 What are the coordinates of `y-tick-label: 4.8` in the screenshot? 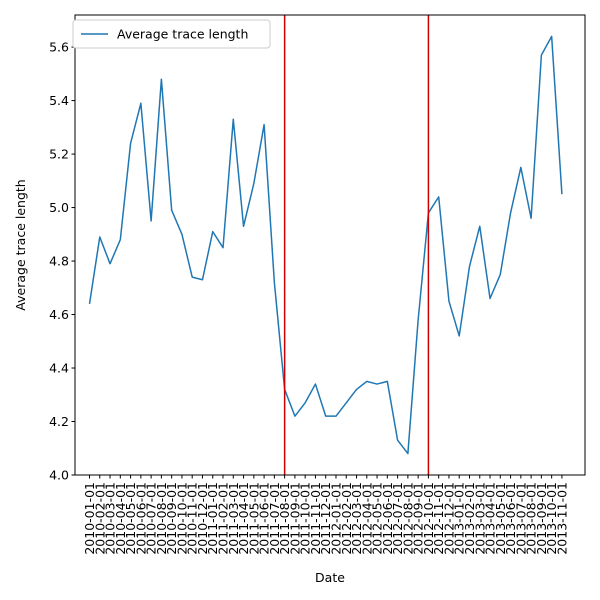 It's located at (59, 261).